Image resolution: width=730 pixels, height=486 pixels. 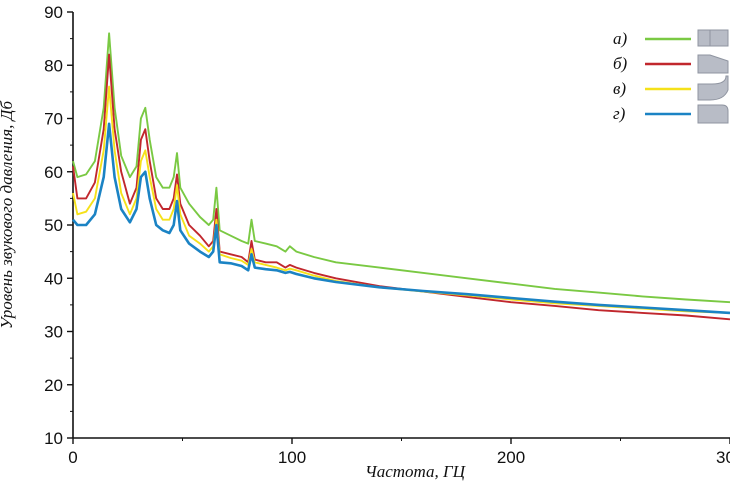 What do you see at coordinates (53, 278) in the screenshot?
I see `y-tick-label: 40` at bounding box center [53, 278].